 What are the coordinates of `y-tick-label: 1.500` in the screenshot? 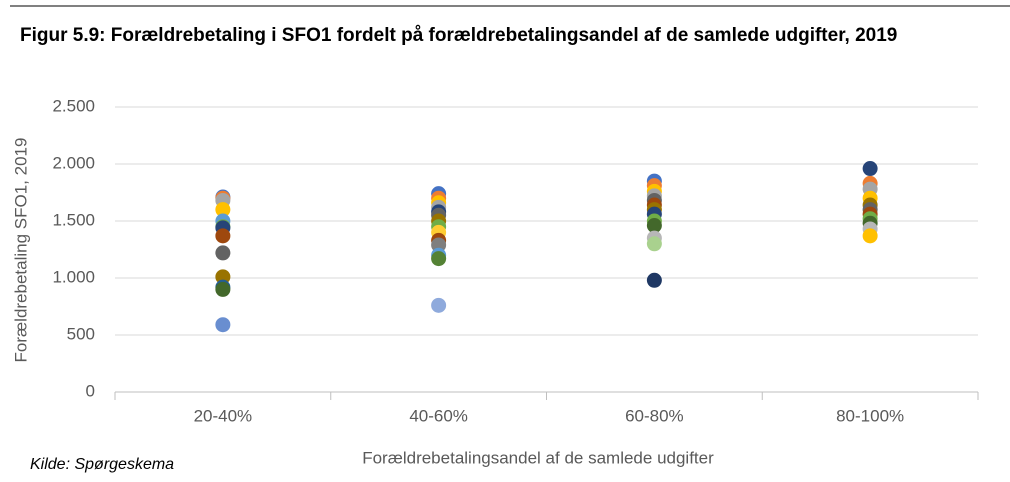 It's located at (73, 219).